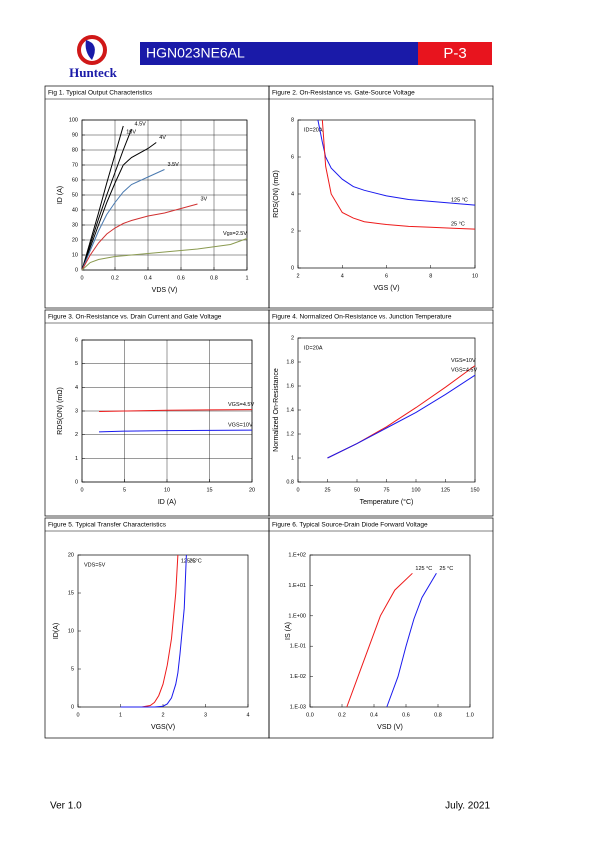 This screenshot has height=847, width=595. What do you see at coordinates (387, 502) in the screenshot?
I see `x-axis-label: Temperature (°C)` at bounding box center [387, 502].